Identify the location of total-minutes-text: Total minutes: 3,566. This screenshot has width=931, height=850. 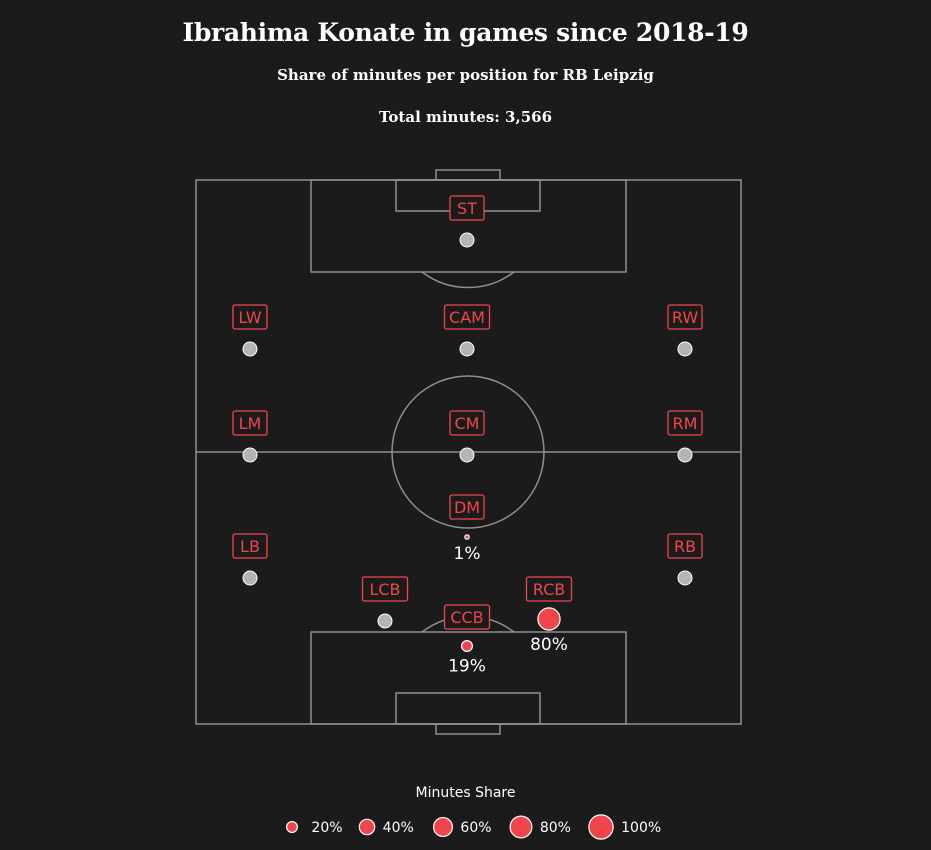
(465, 117).